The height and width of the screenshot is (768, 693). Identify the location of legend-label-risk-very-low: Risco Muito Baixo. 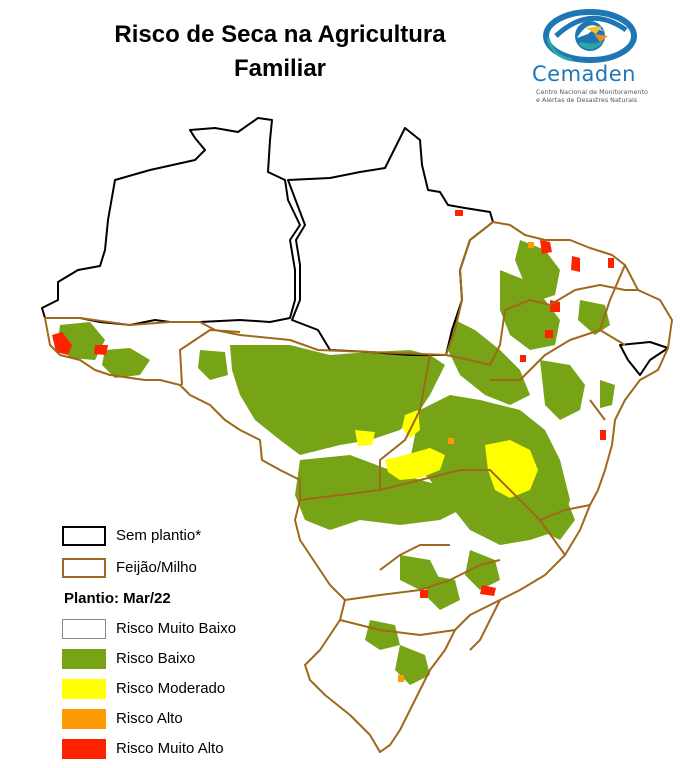
(176, 628).